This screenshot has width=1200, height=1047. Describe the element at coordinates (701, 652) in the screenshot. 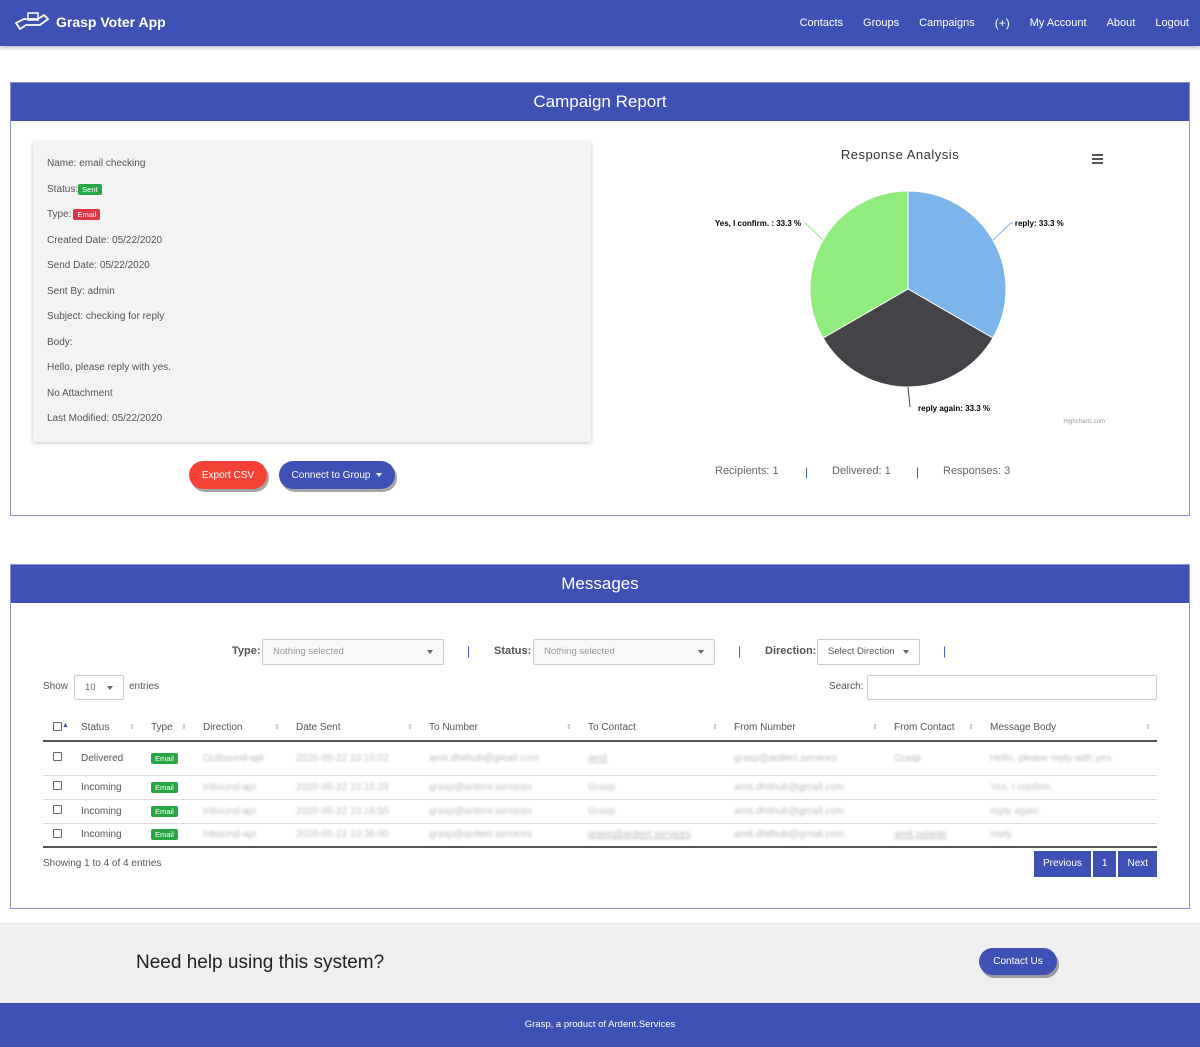

I see `chevron-down-icon` at that location.